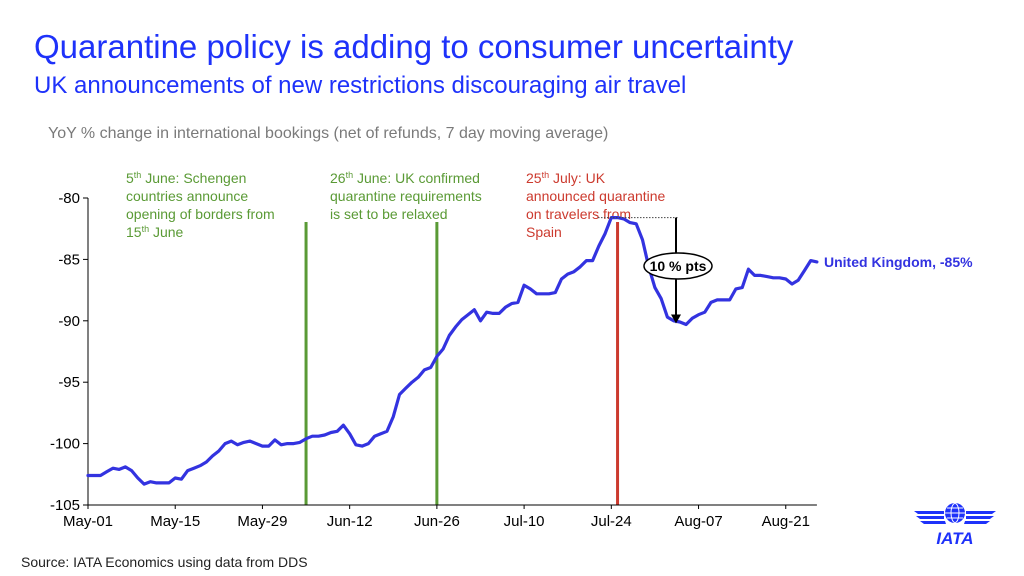 The width and height of the screenshot is (1024, 576). Describe the element at coordinates (69, 198) in the screenshot. I see `y-tick-label: -80` at that location.